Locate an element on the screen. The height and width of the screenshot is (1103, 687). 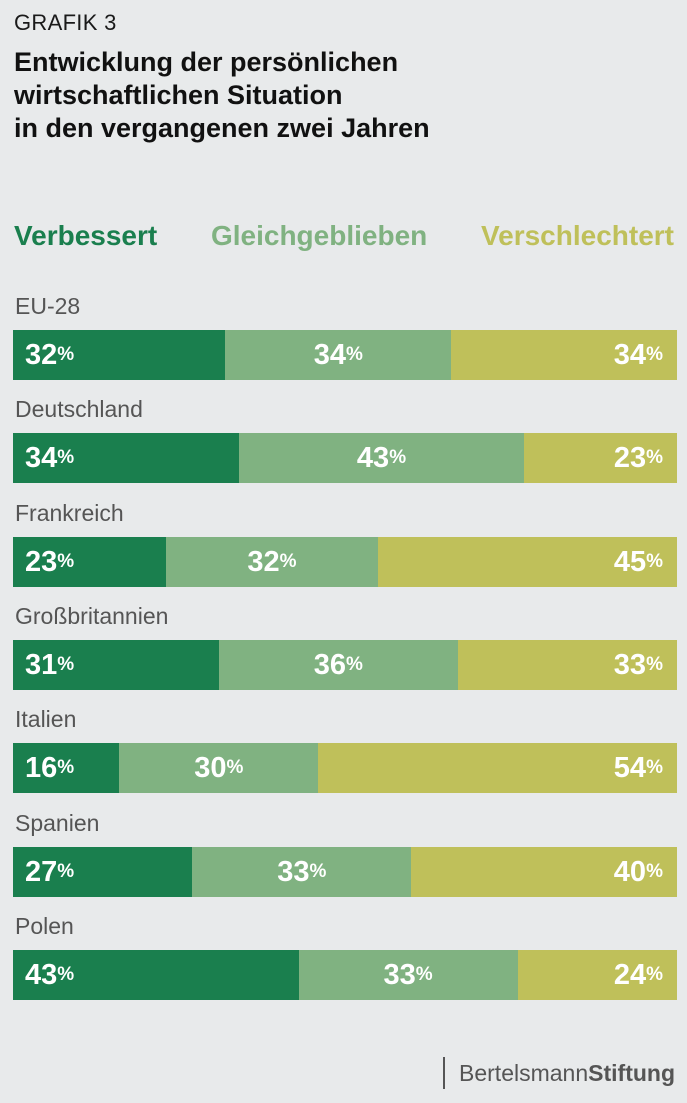
chart-kicker: GRAFIK 3 is located at coordinates (65, 22).